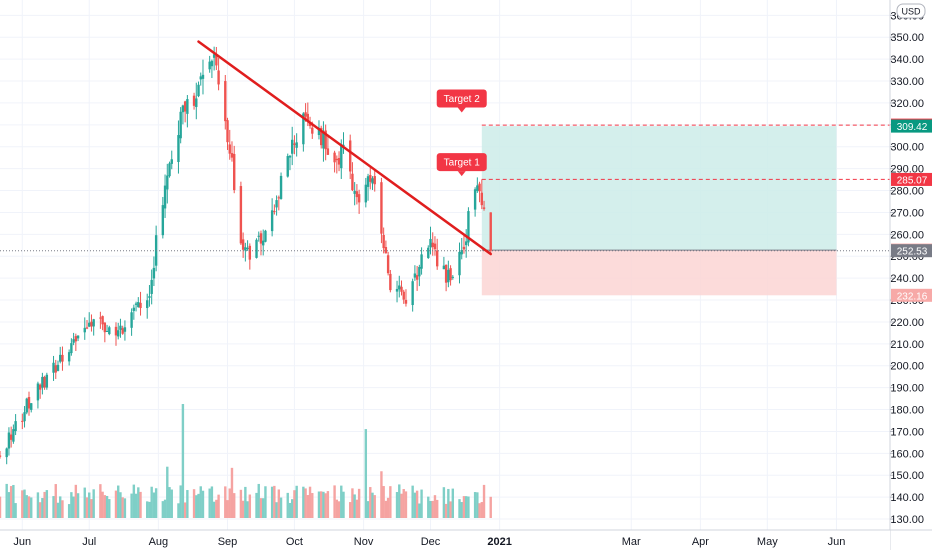 This screenshot has width=932, height=550. Describe the element at coordinates (461, 133) in the screenshot. I see `target-callouts: Target 2 Target 1` at that location.